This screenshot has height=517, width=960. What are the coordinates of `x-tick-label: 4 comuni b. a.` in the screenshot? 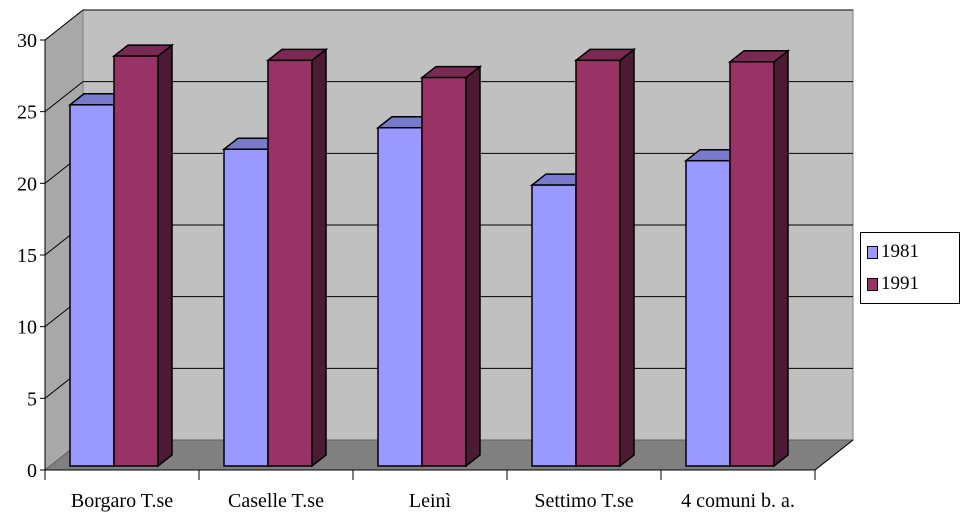 It's located at (738, 501).